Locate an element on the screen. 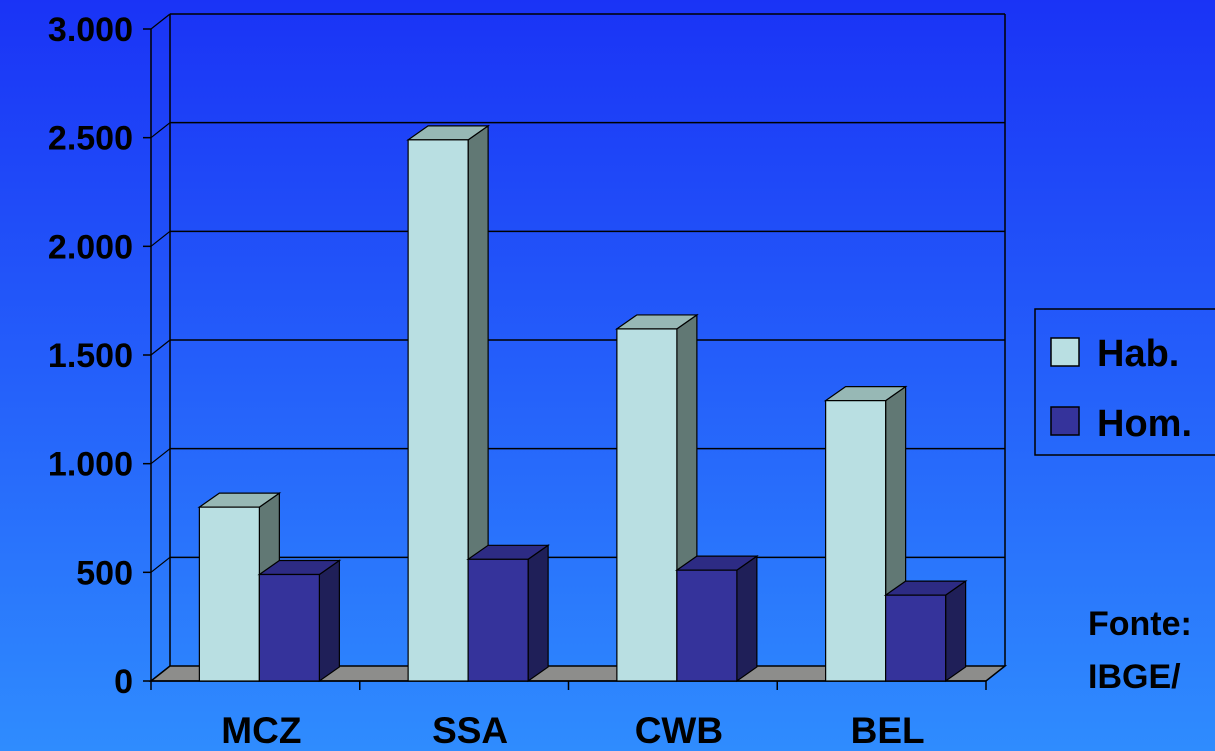 The width and height of the screenshot is (1215, 751). bar-mcz-hab-front is located at coordinates (229, 594).